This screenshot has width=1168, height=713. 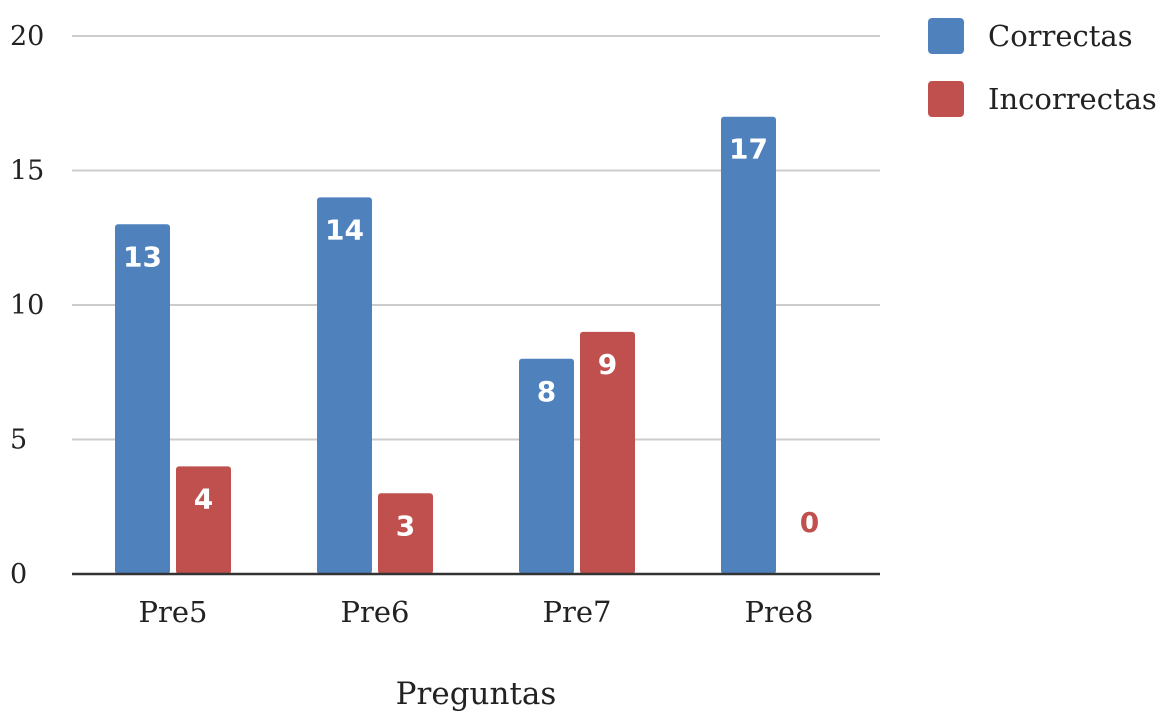 What do you see at coordinates (142, 399) in the screenshot?
I see `bar-correctas-pre5` at bounding box center [142, 399].